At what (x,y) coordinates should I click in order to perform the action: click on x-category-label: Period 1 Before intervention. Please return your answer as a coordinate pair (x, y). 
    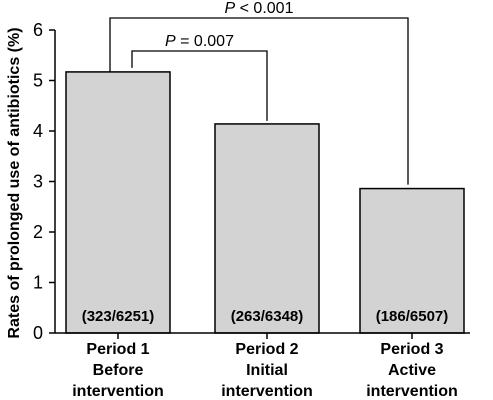
    Looking at the image, I should click on (118, 370).